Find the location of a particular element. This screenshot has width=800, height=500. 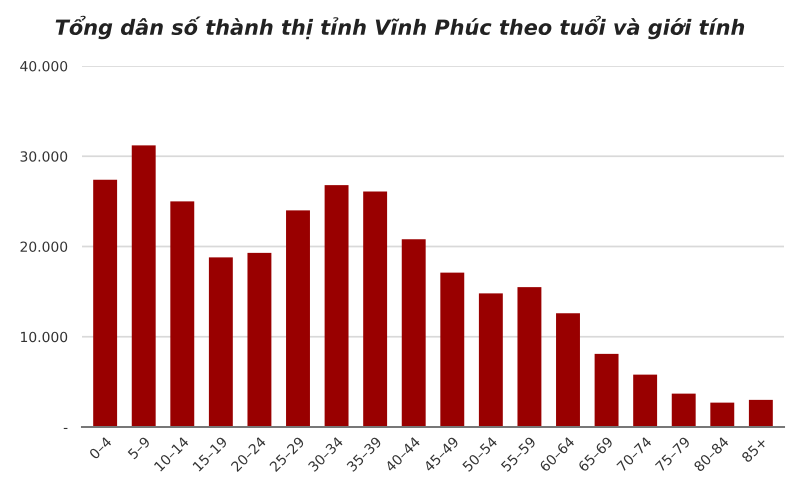

y-tick-label: 20.000 is located at coordinates (44, 246).